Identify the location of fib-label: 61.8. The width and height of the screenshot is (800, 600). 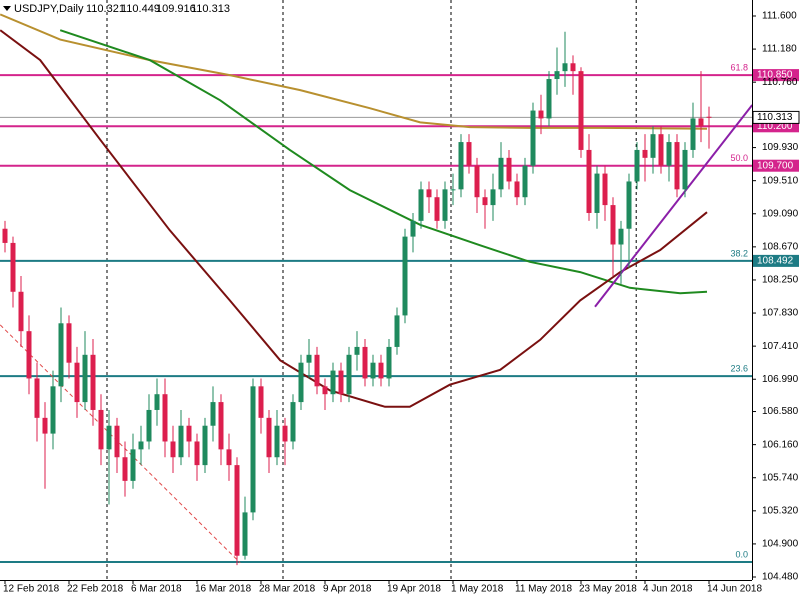
(739, 67).